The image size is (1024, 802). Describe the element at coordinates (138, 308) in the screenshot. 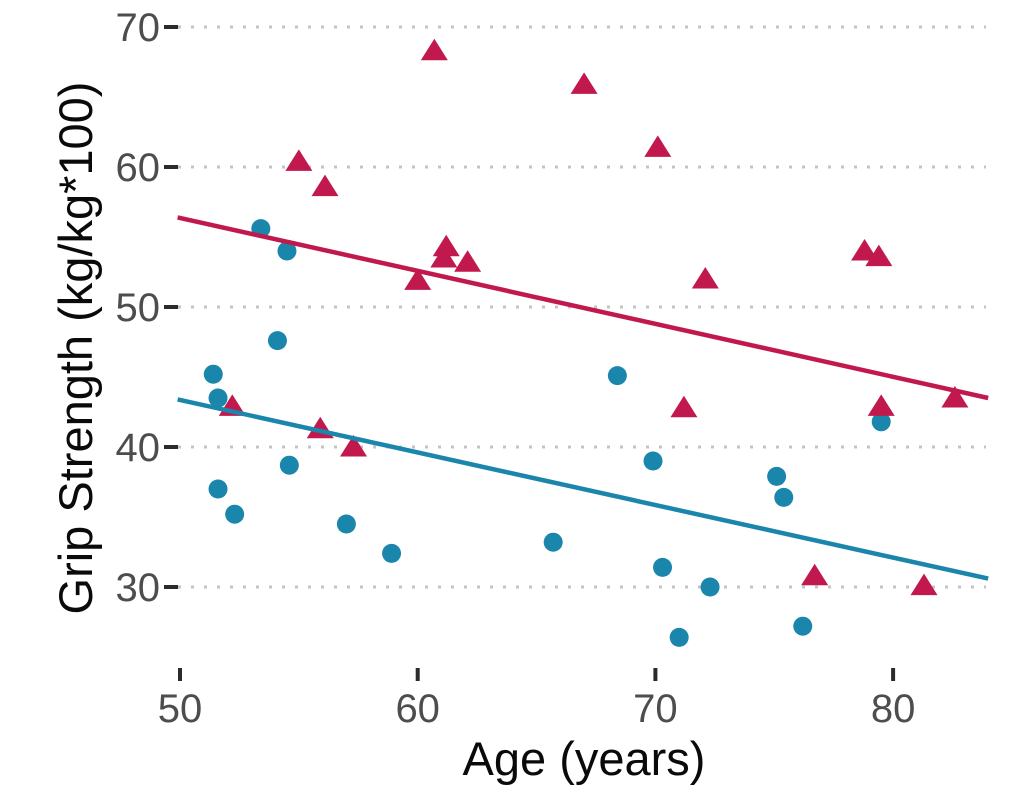

I see `y-tick-label-50: 50` at that location.